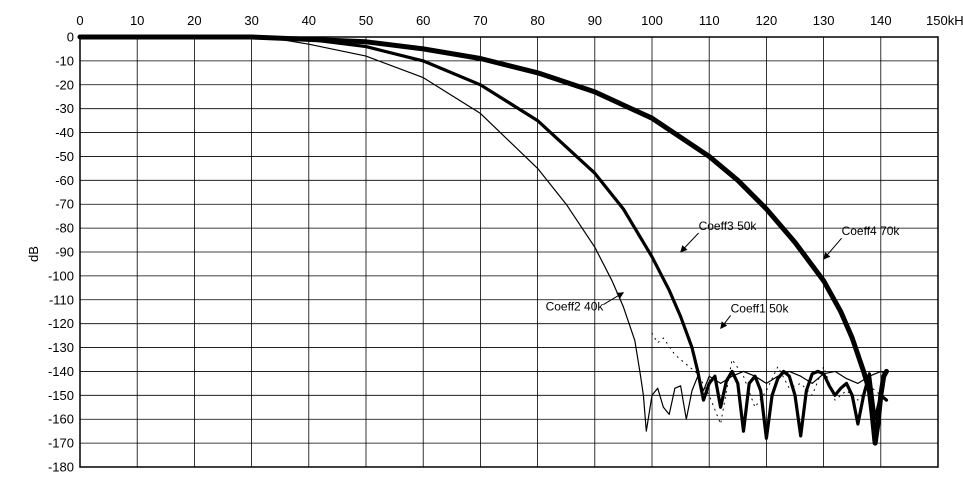 The image size is (963, 477). Describe the element at coordinates (61, 371) in the screenshot. I see `y-tick-label: -140` at that location.